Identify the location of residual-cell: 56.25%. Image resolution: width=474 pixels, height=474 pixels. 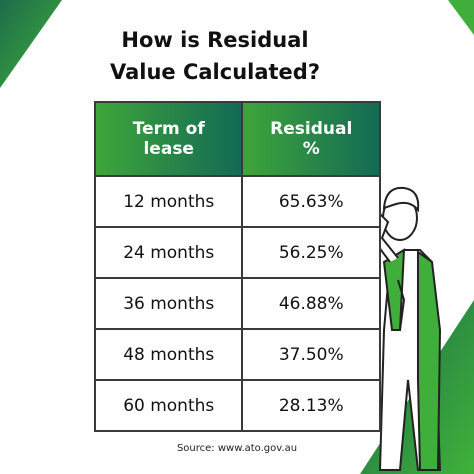
(311, 252).